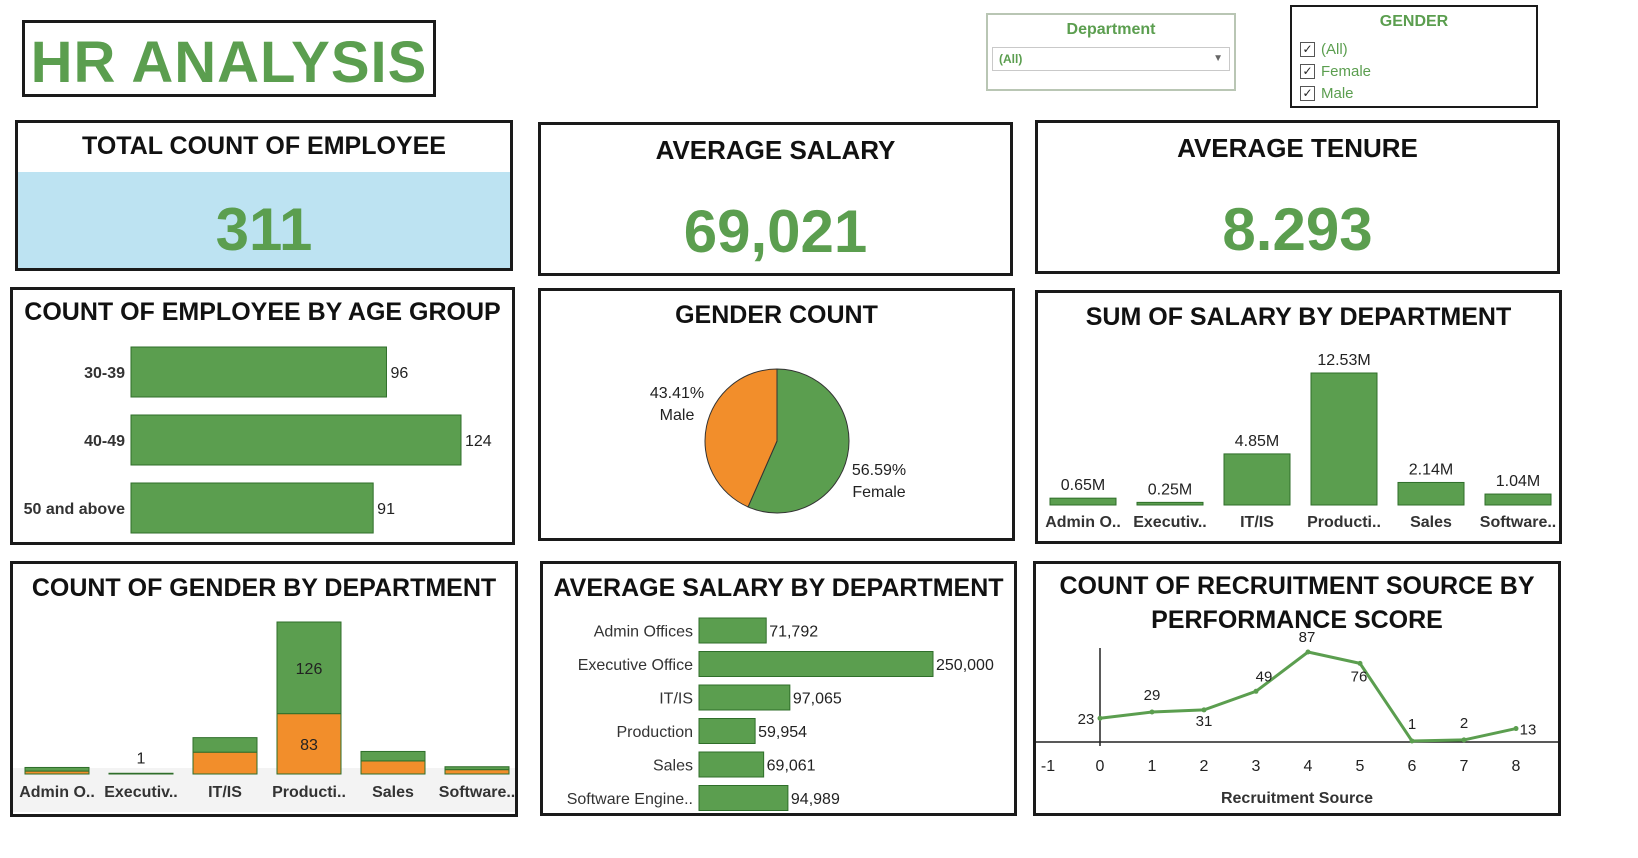 The image size is (1638, 858). Describe the element at coordinates (782, 732) in the screenshot. I see `data-label: 59,954` at that location.